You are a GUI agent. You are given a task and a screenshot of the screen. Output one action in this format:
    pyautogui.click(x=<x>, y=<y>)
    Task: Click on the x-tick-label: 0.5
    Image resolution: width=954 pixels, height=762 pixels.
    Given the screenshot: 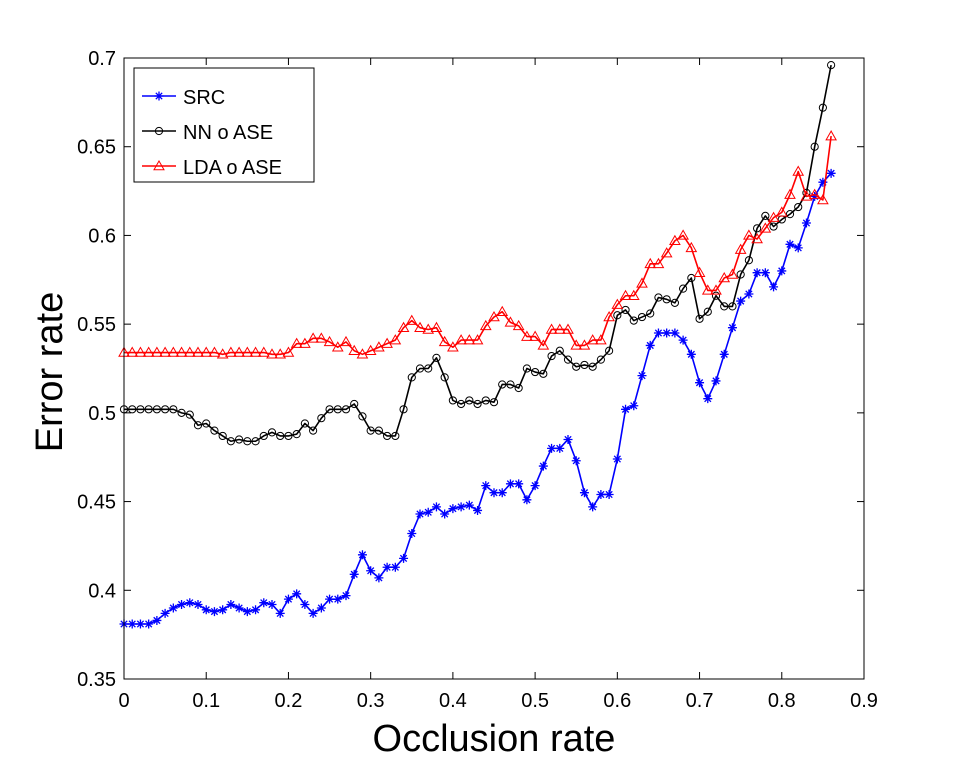 What is the action you would take?
    pyautogui.click(x=535, y=701)
    